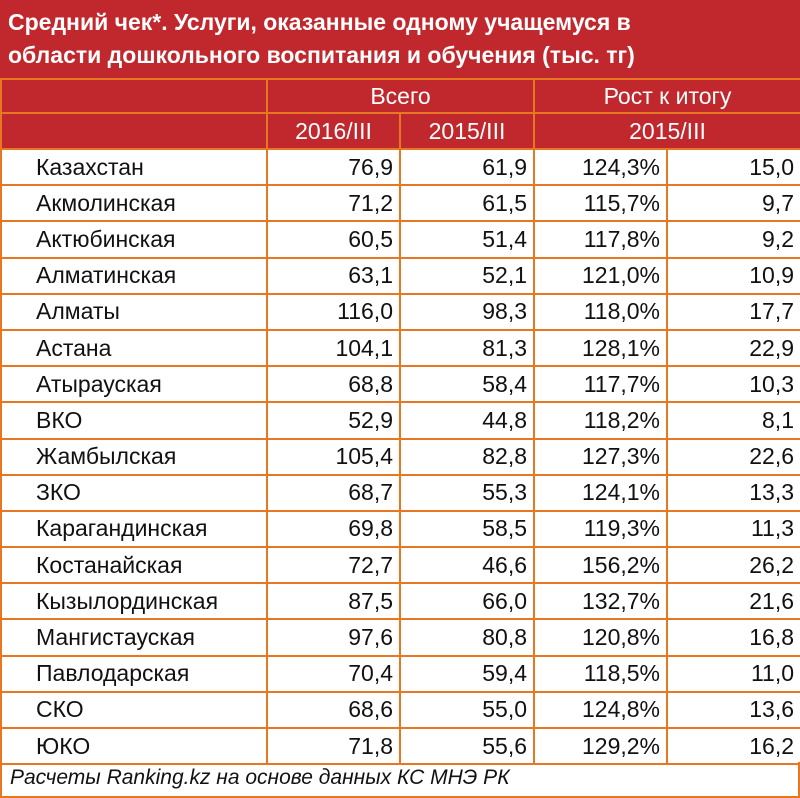 This screenshot has width=800, height=798. Describe the element at coordinates (600, 746) in the screenshot. I see `growth-percent-cell: 129,2%` at that location.